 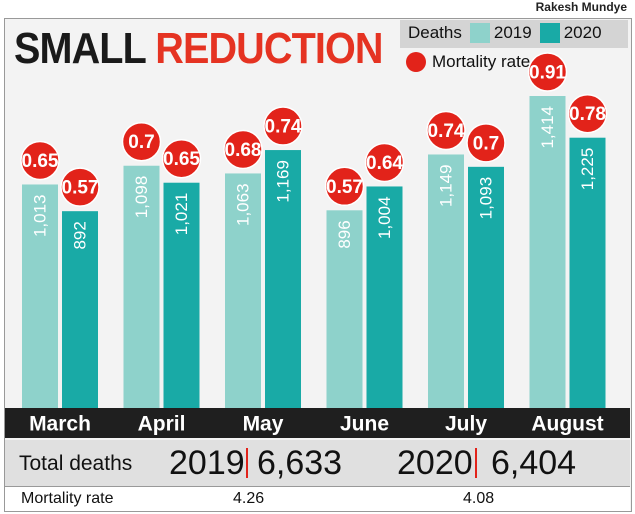 I want to click on credit: Rakesh Mundye, so click(x=581, y=7).